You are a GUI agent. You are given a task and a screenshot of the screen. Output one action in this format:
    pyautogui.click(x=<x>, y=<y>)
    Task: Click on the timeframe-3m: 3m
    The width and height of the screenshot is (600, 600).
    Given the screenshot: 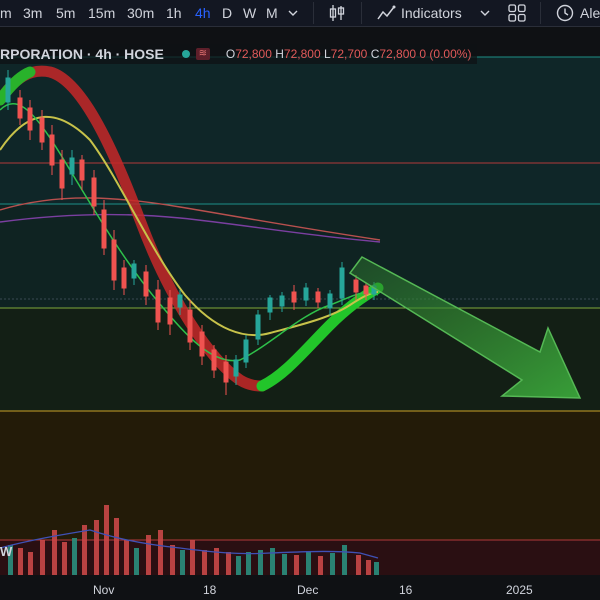 What is the action you would take?
    pyautogui.click(x=33, y=13)
    